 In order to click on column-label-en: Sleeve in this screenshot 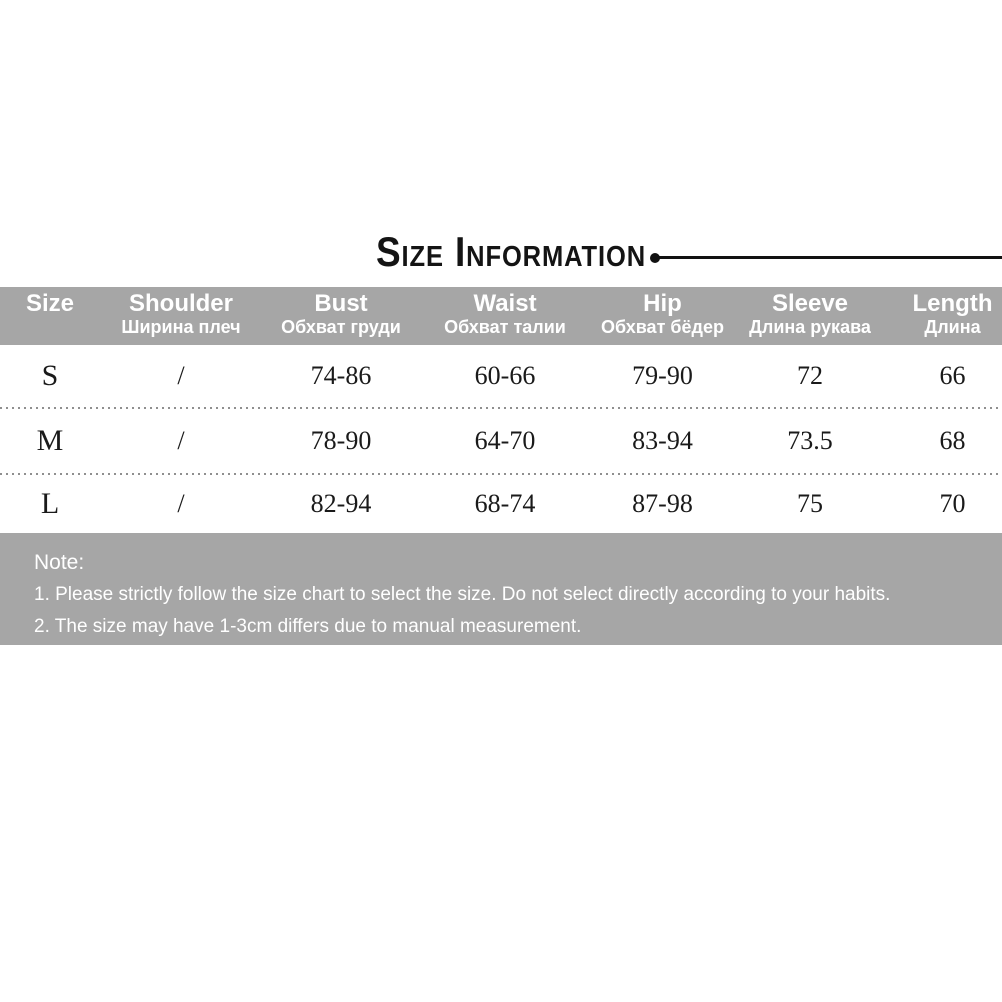, I will do `click(810, 303)`.